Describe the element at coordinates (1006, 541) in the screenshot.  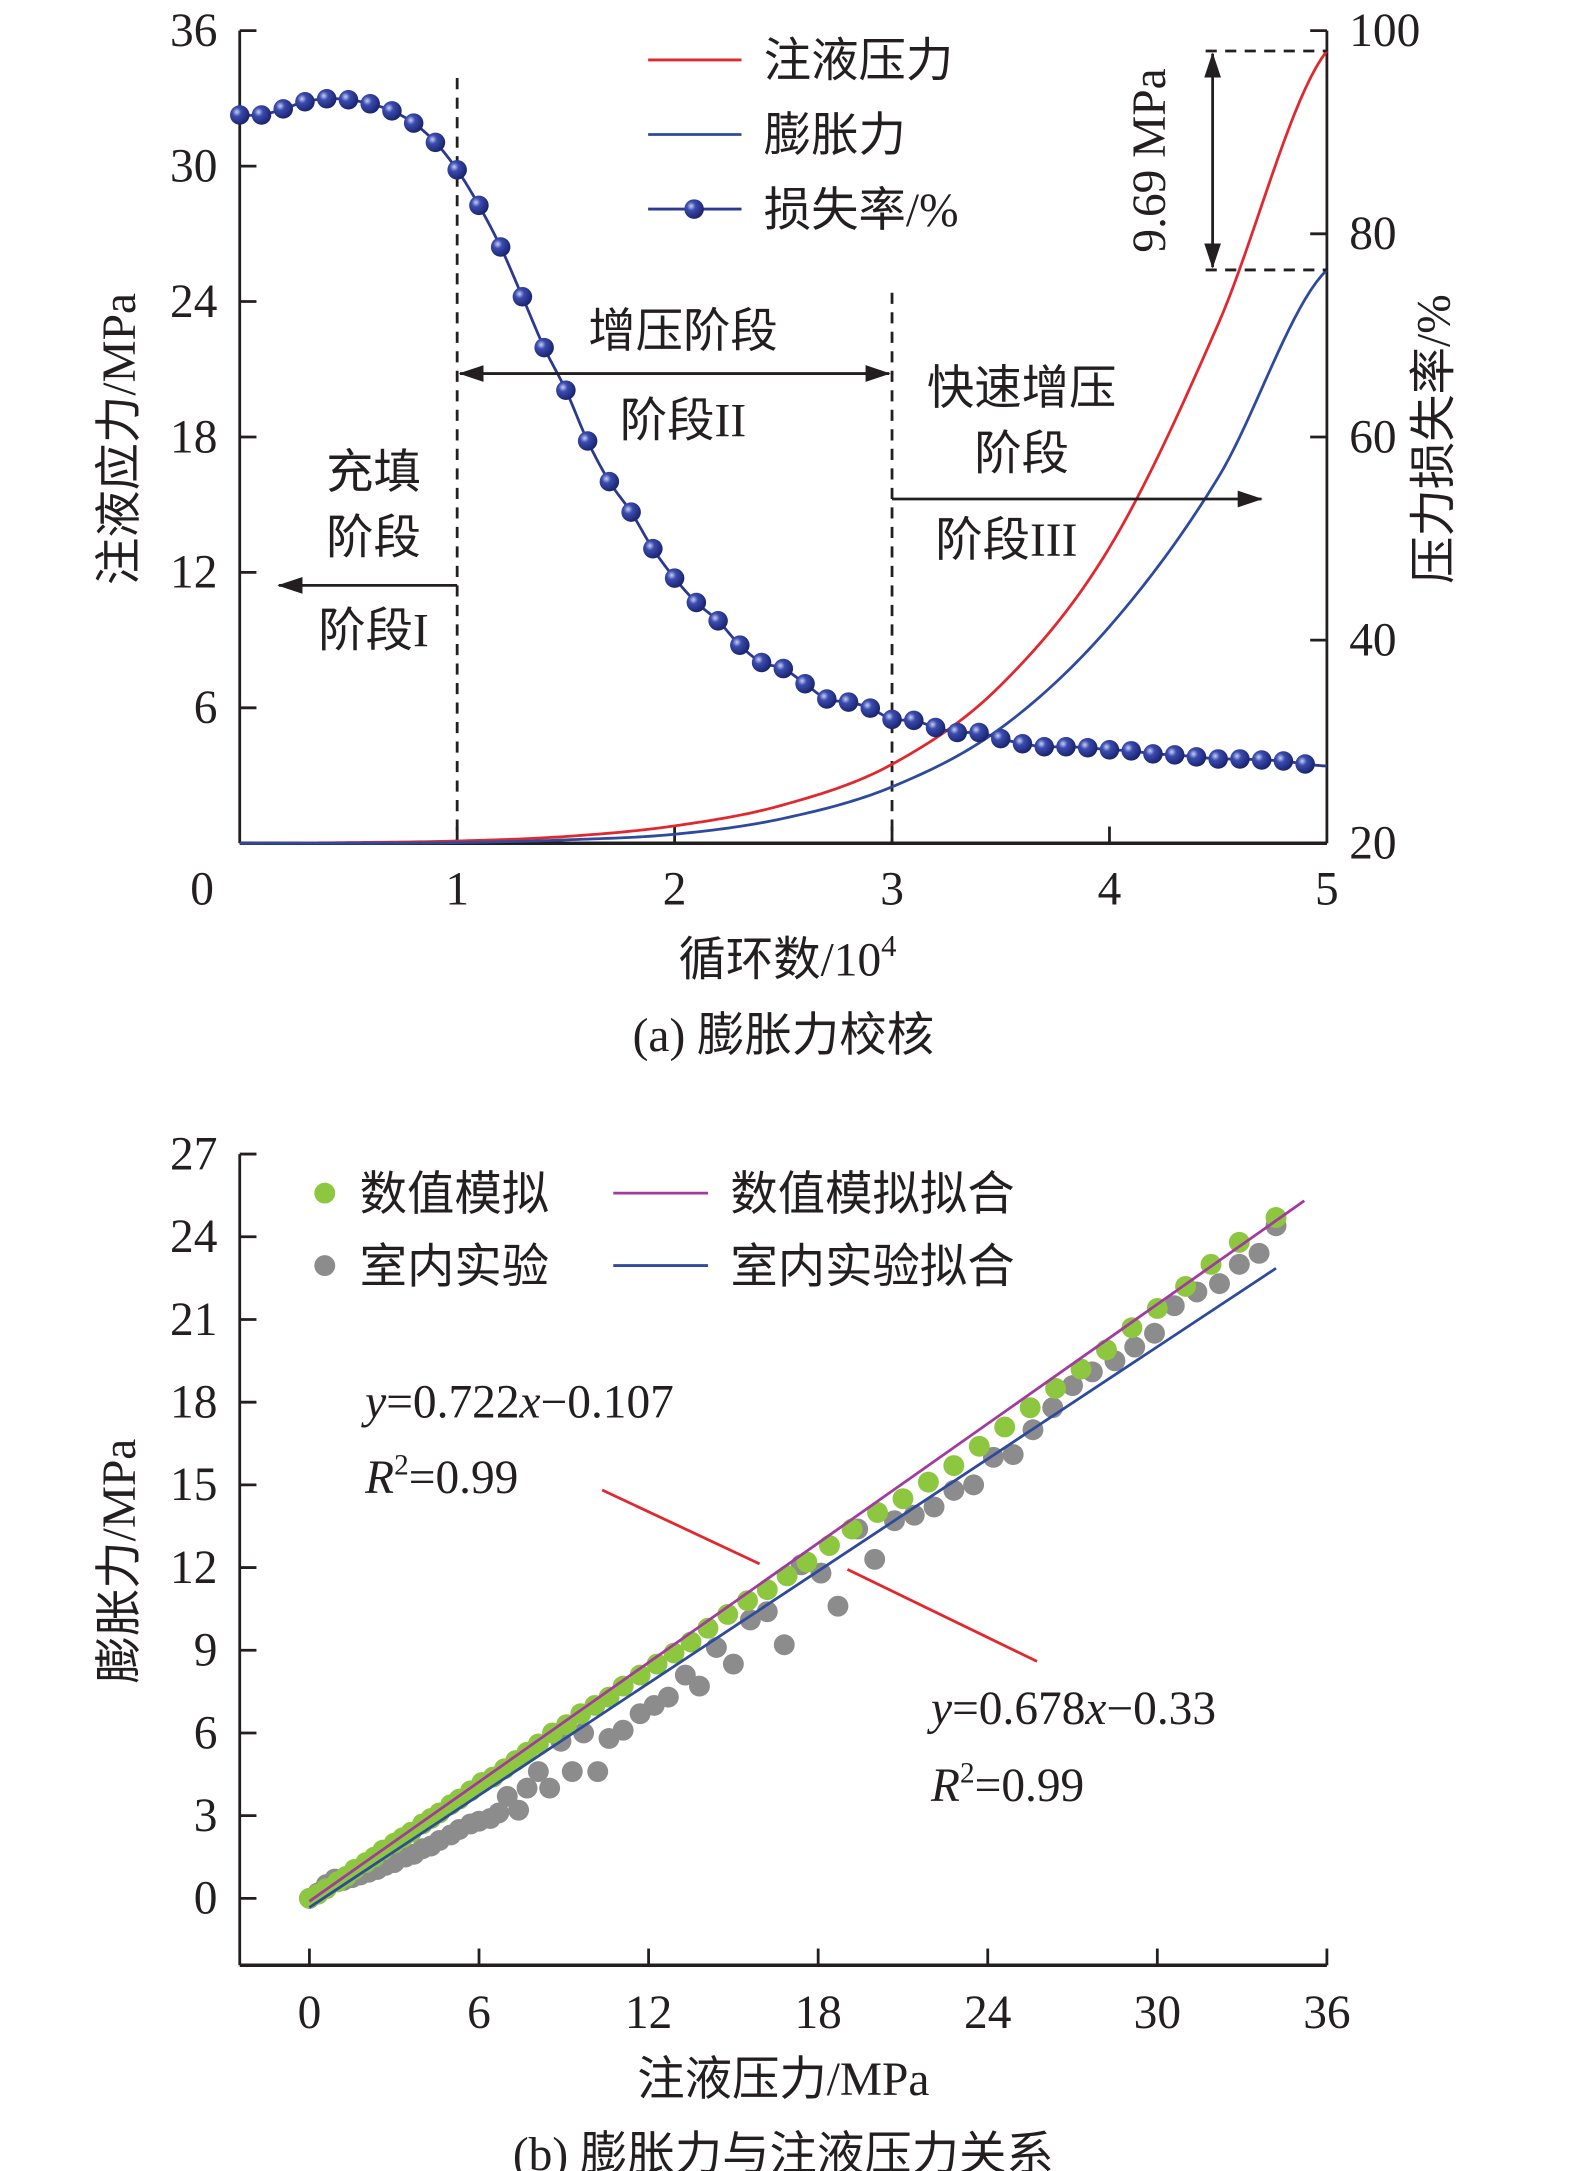
I see `stage3-label: 阶段III` at that location.